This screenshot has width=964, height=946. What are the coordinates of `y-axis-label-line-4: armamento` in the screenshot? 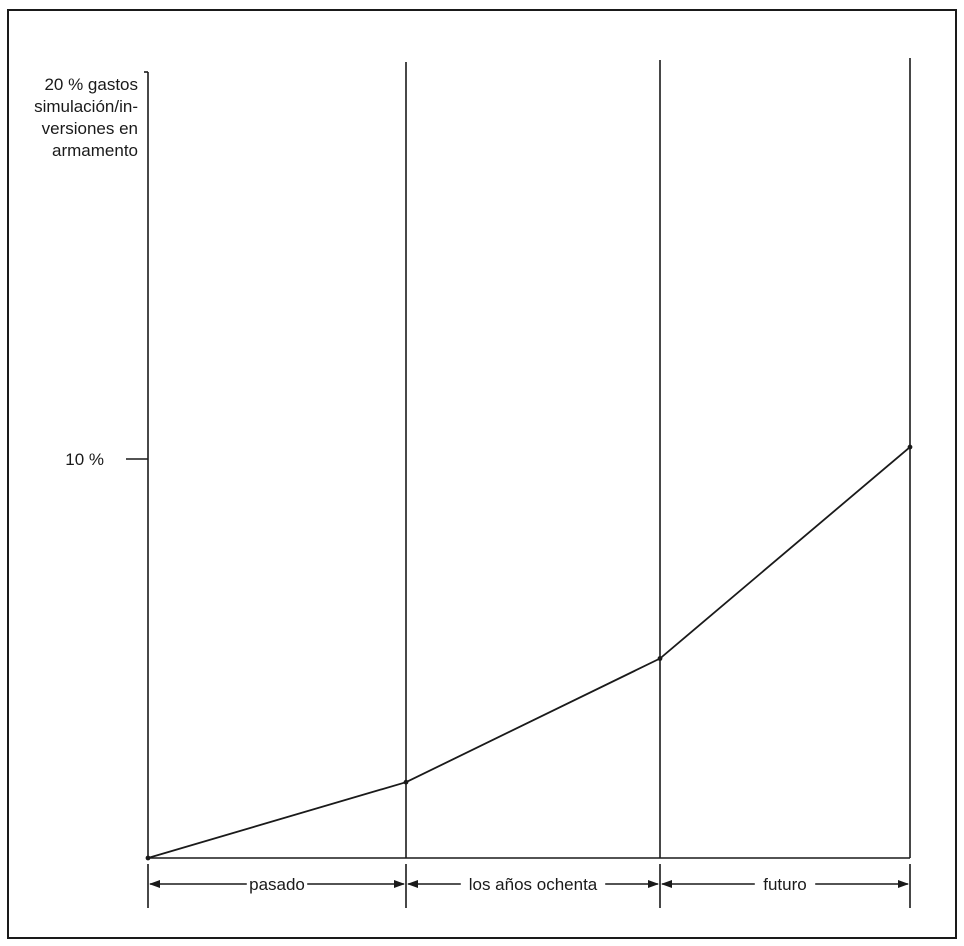 It's located at (95, 150).